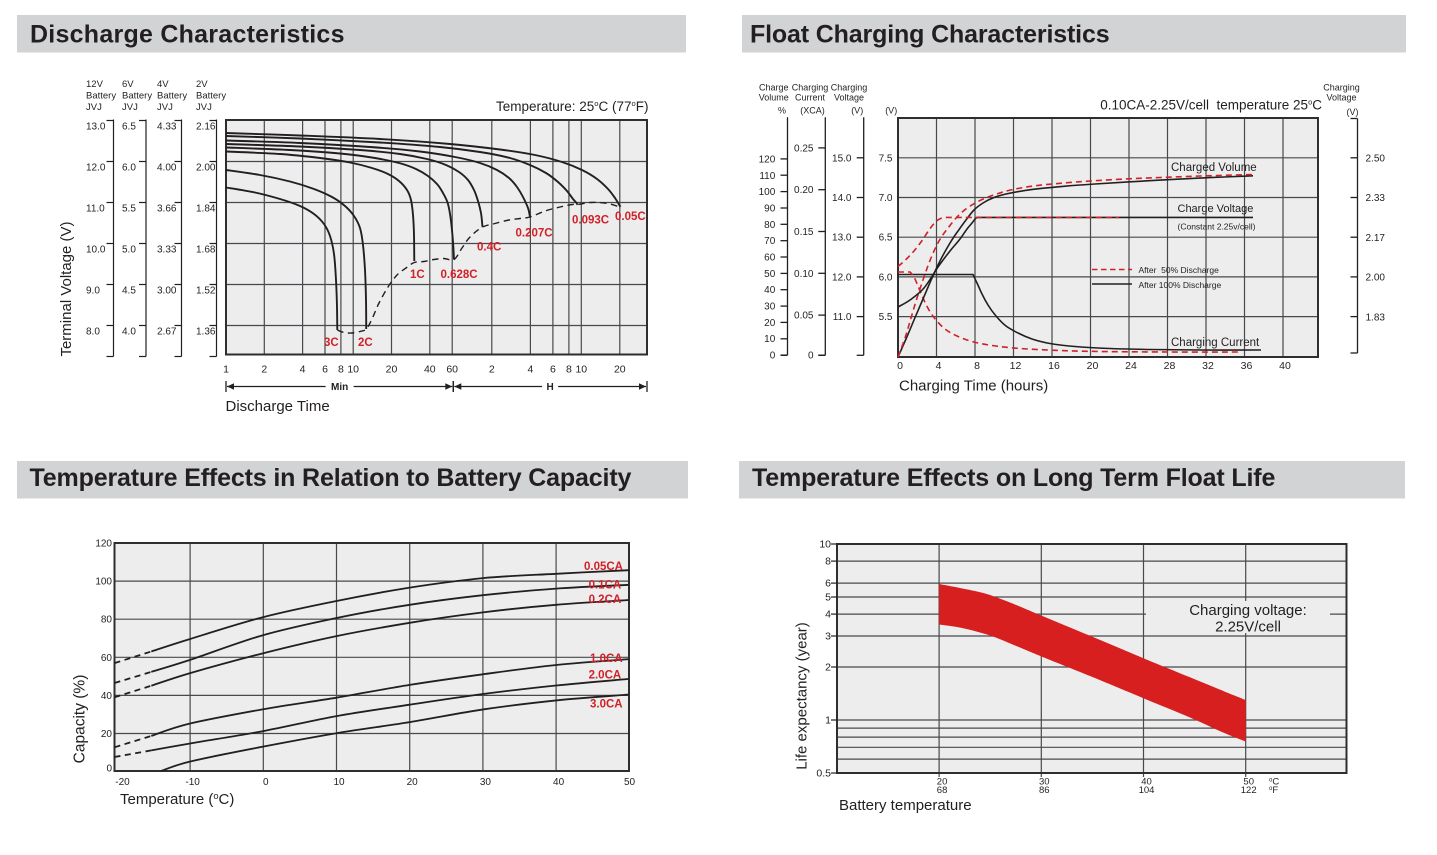 This screenshot has width=1437, height=855. I want to click on svg-text: 3, so click(828, 637).